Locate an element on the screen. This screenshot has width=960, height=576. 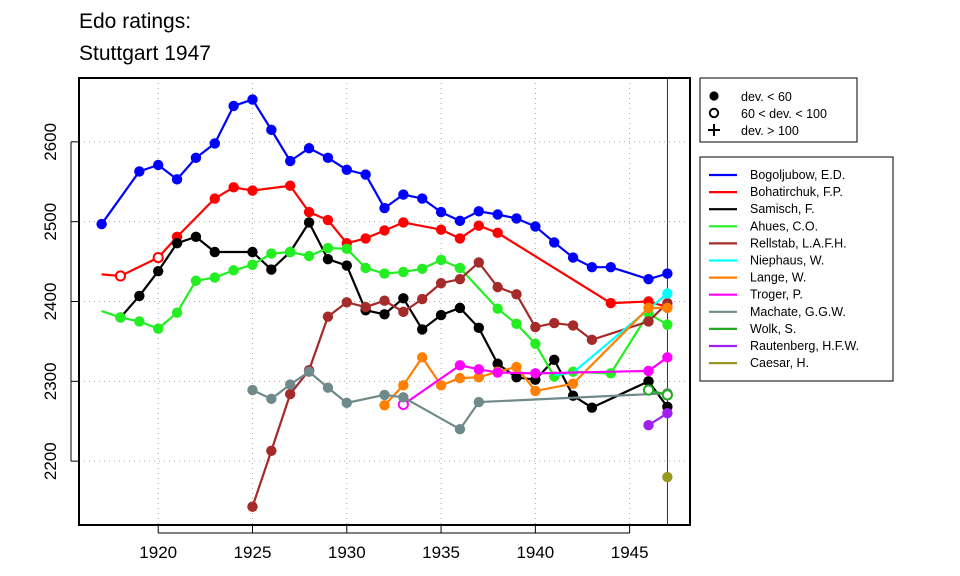
y-tick-label: 2300 is located at coordinates (50, 381).